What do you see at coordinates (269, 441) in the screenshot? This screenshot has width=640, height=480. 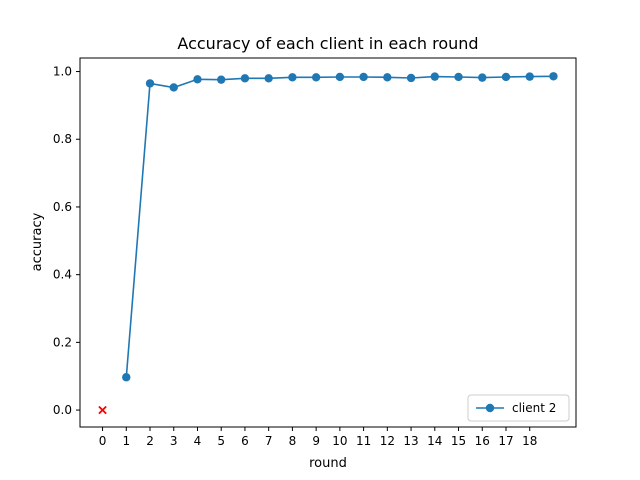 I see `x-tick-label: 7` at bounding box center [269, 441].